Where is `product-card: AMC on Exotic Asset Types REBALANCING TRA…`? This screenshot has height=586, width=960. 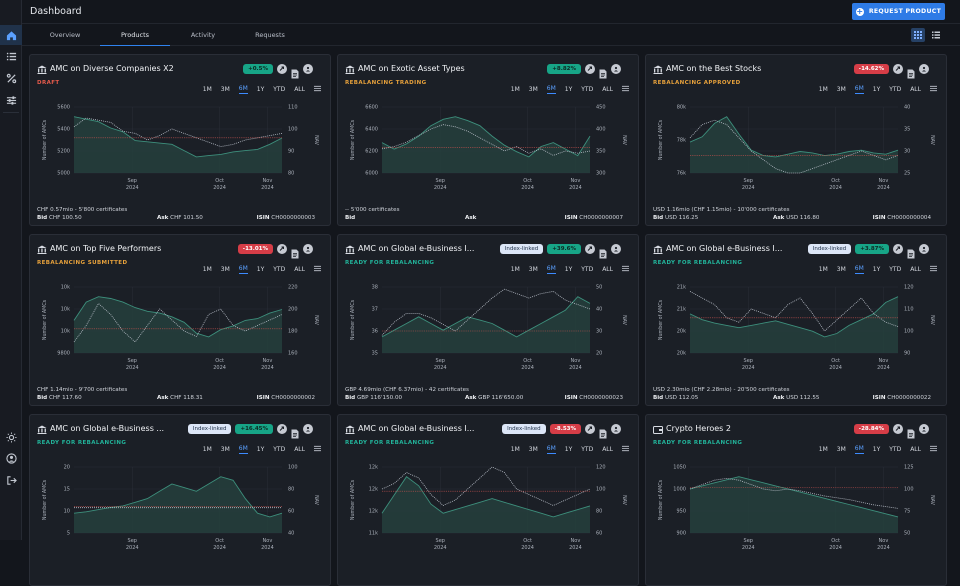 product-card: AMC on Exotic Asset Types REBALANCING TRA… is located at coordinates (488, 140).